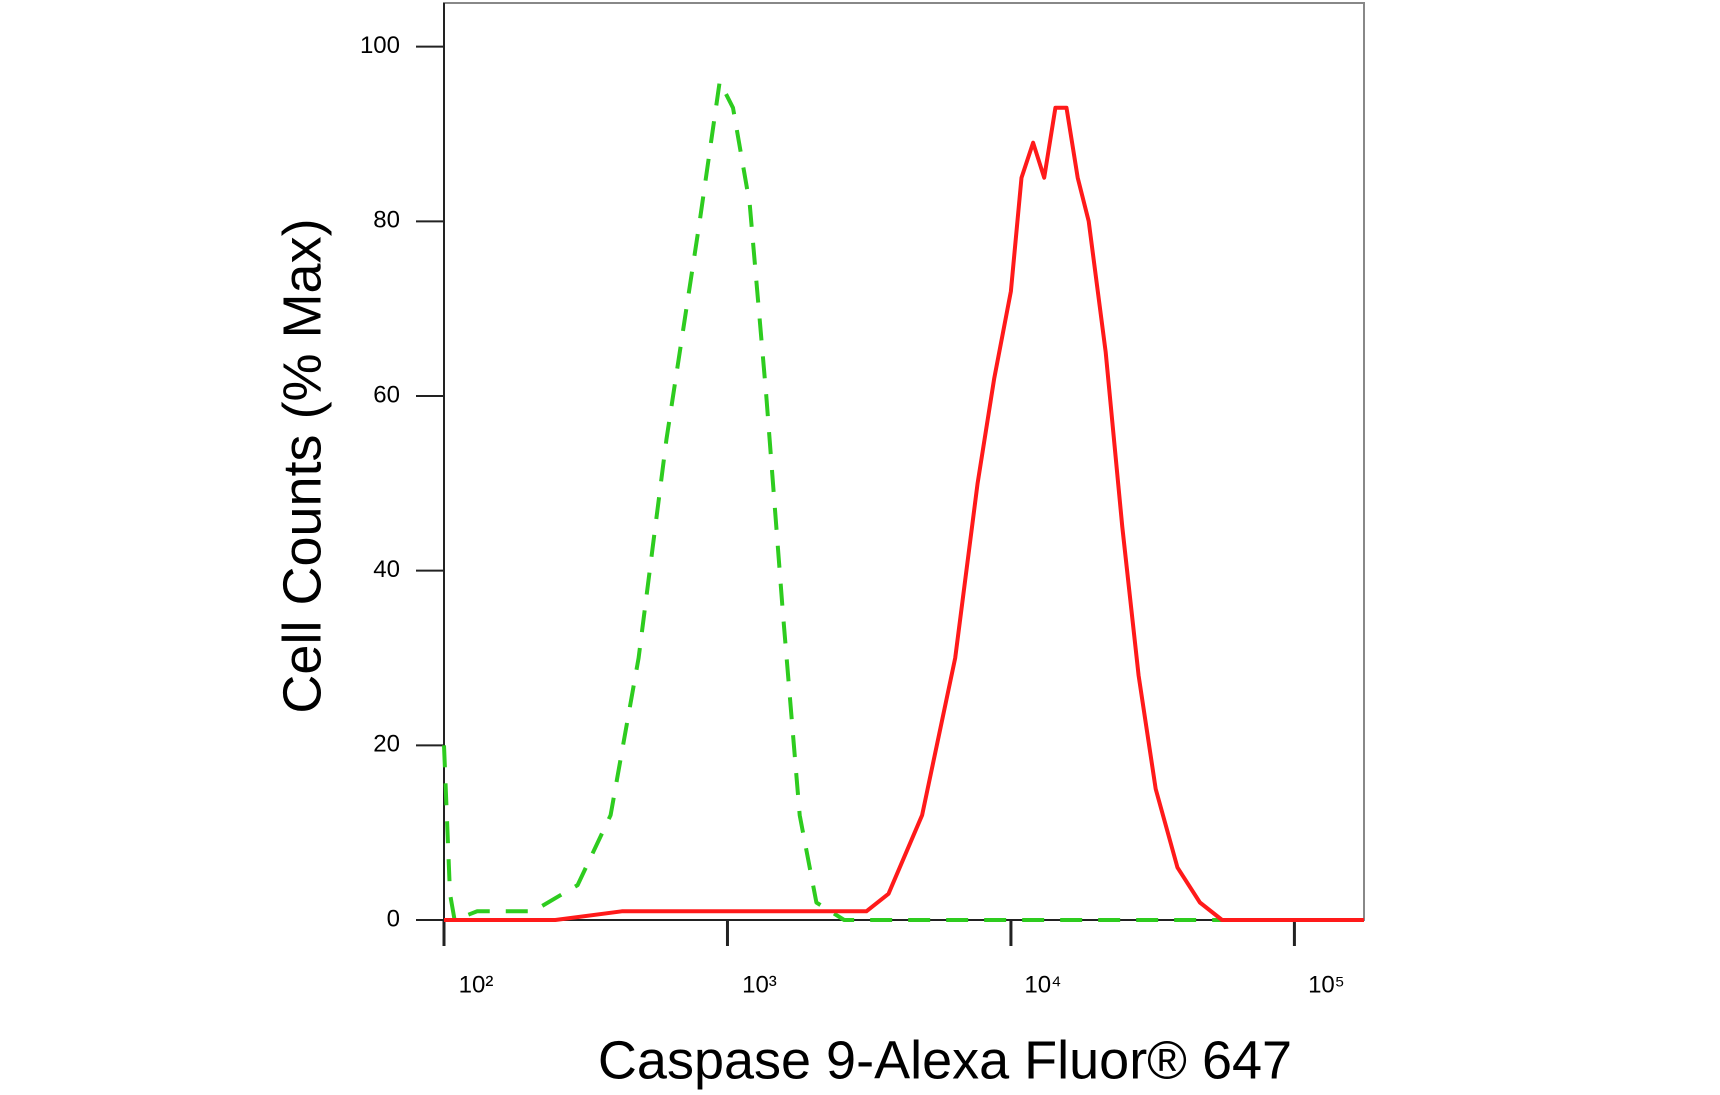  I want to click on y-tick-label: 100, so click(380, 45).